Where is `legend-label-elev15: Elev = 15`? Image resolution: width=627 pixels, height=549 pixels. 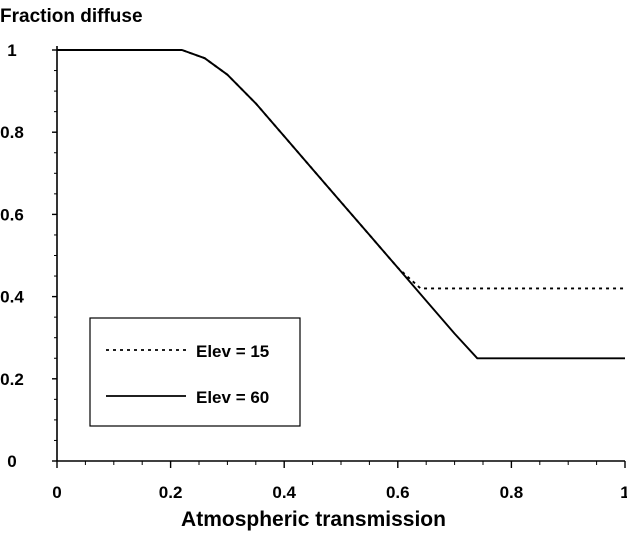 legend-label-elev15: Elev = 15 is located at coordinates (232, 351).